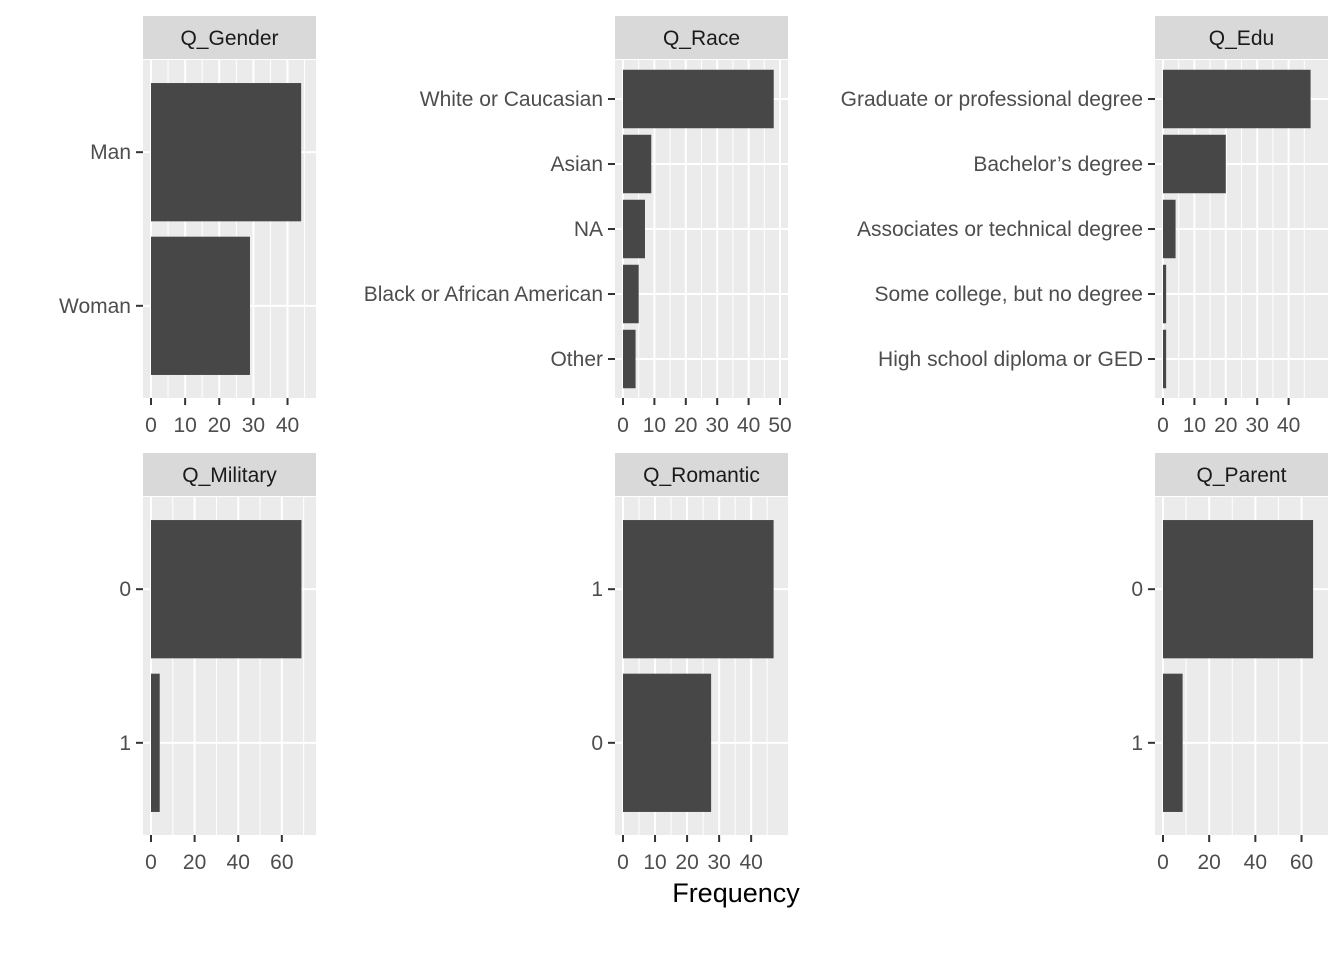  I want to click on y-tick-label: Other, so click(576, 359).